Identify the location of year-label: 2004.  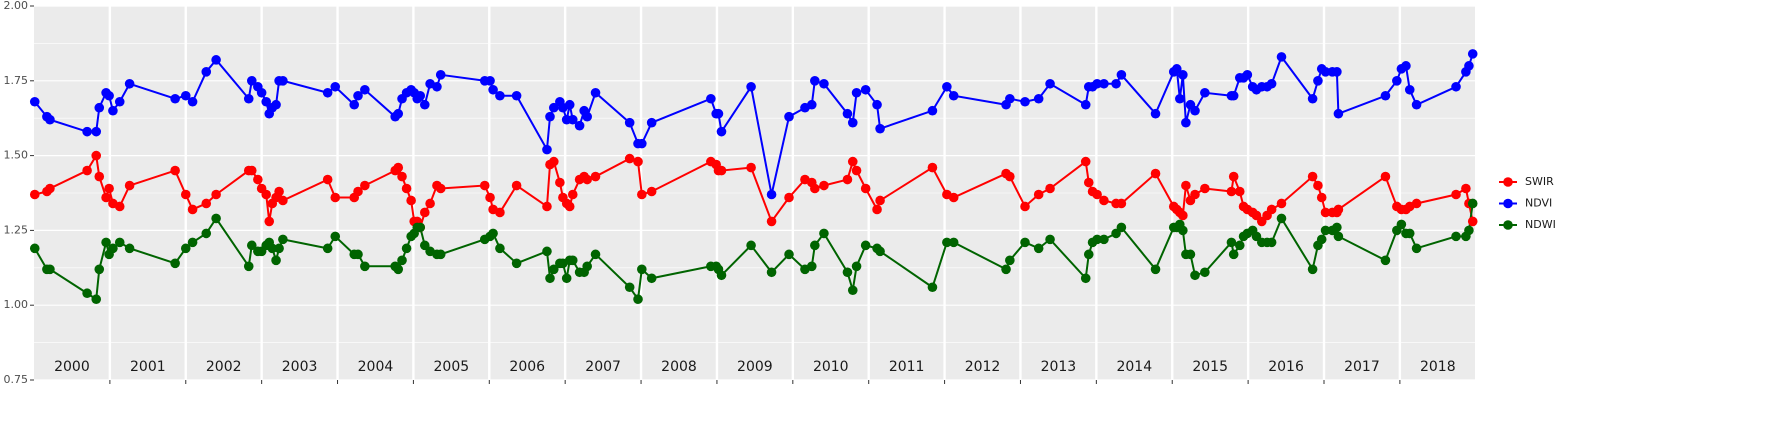
(376, 367).